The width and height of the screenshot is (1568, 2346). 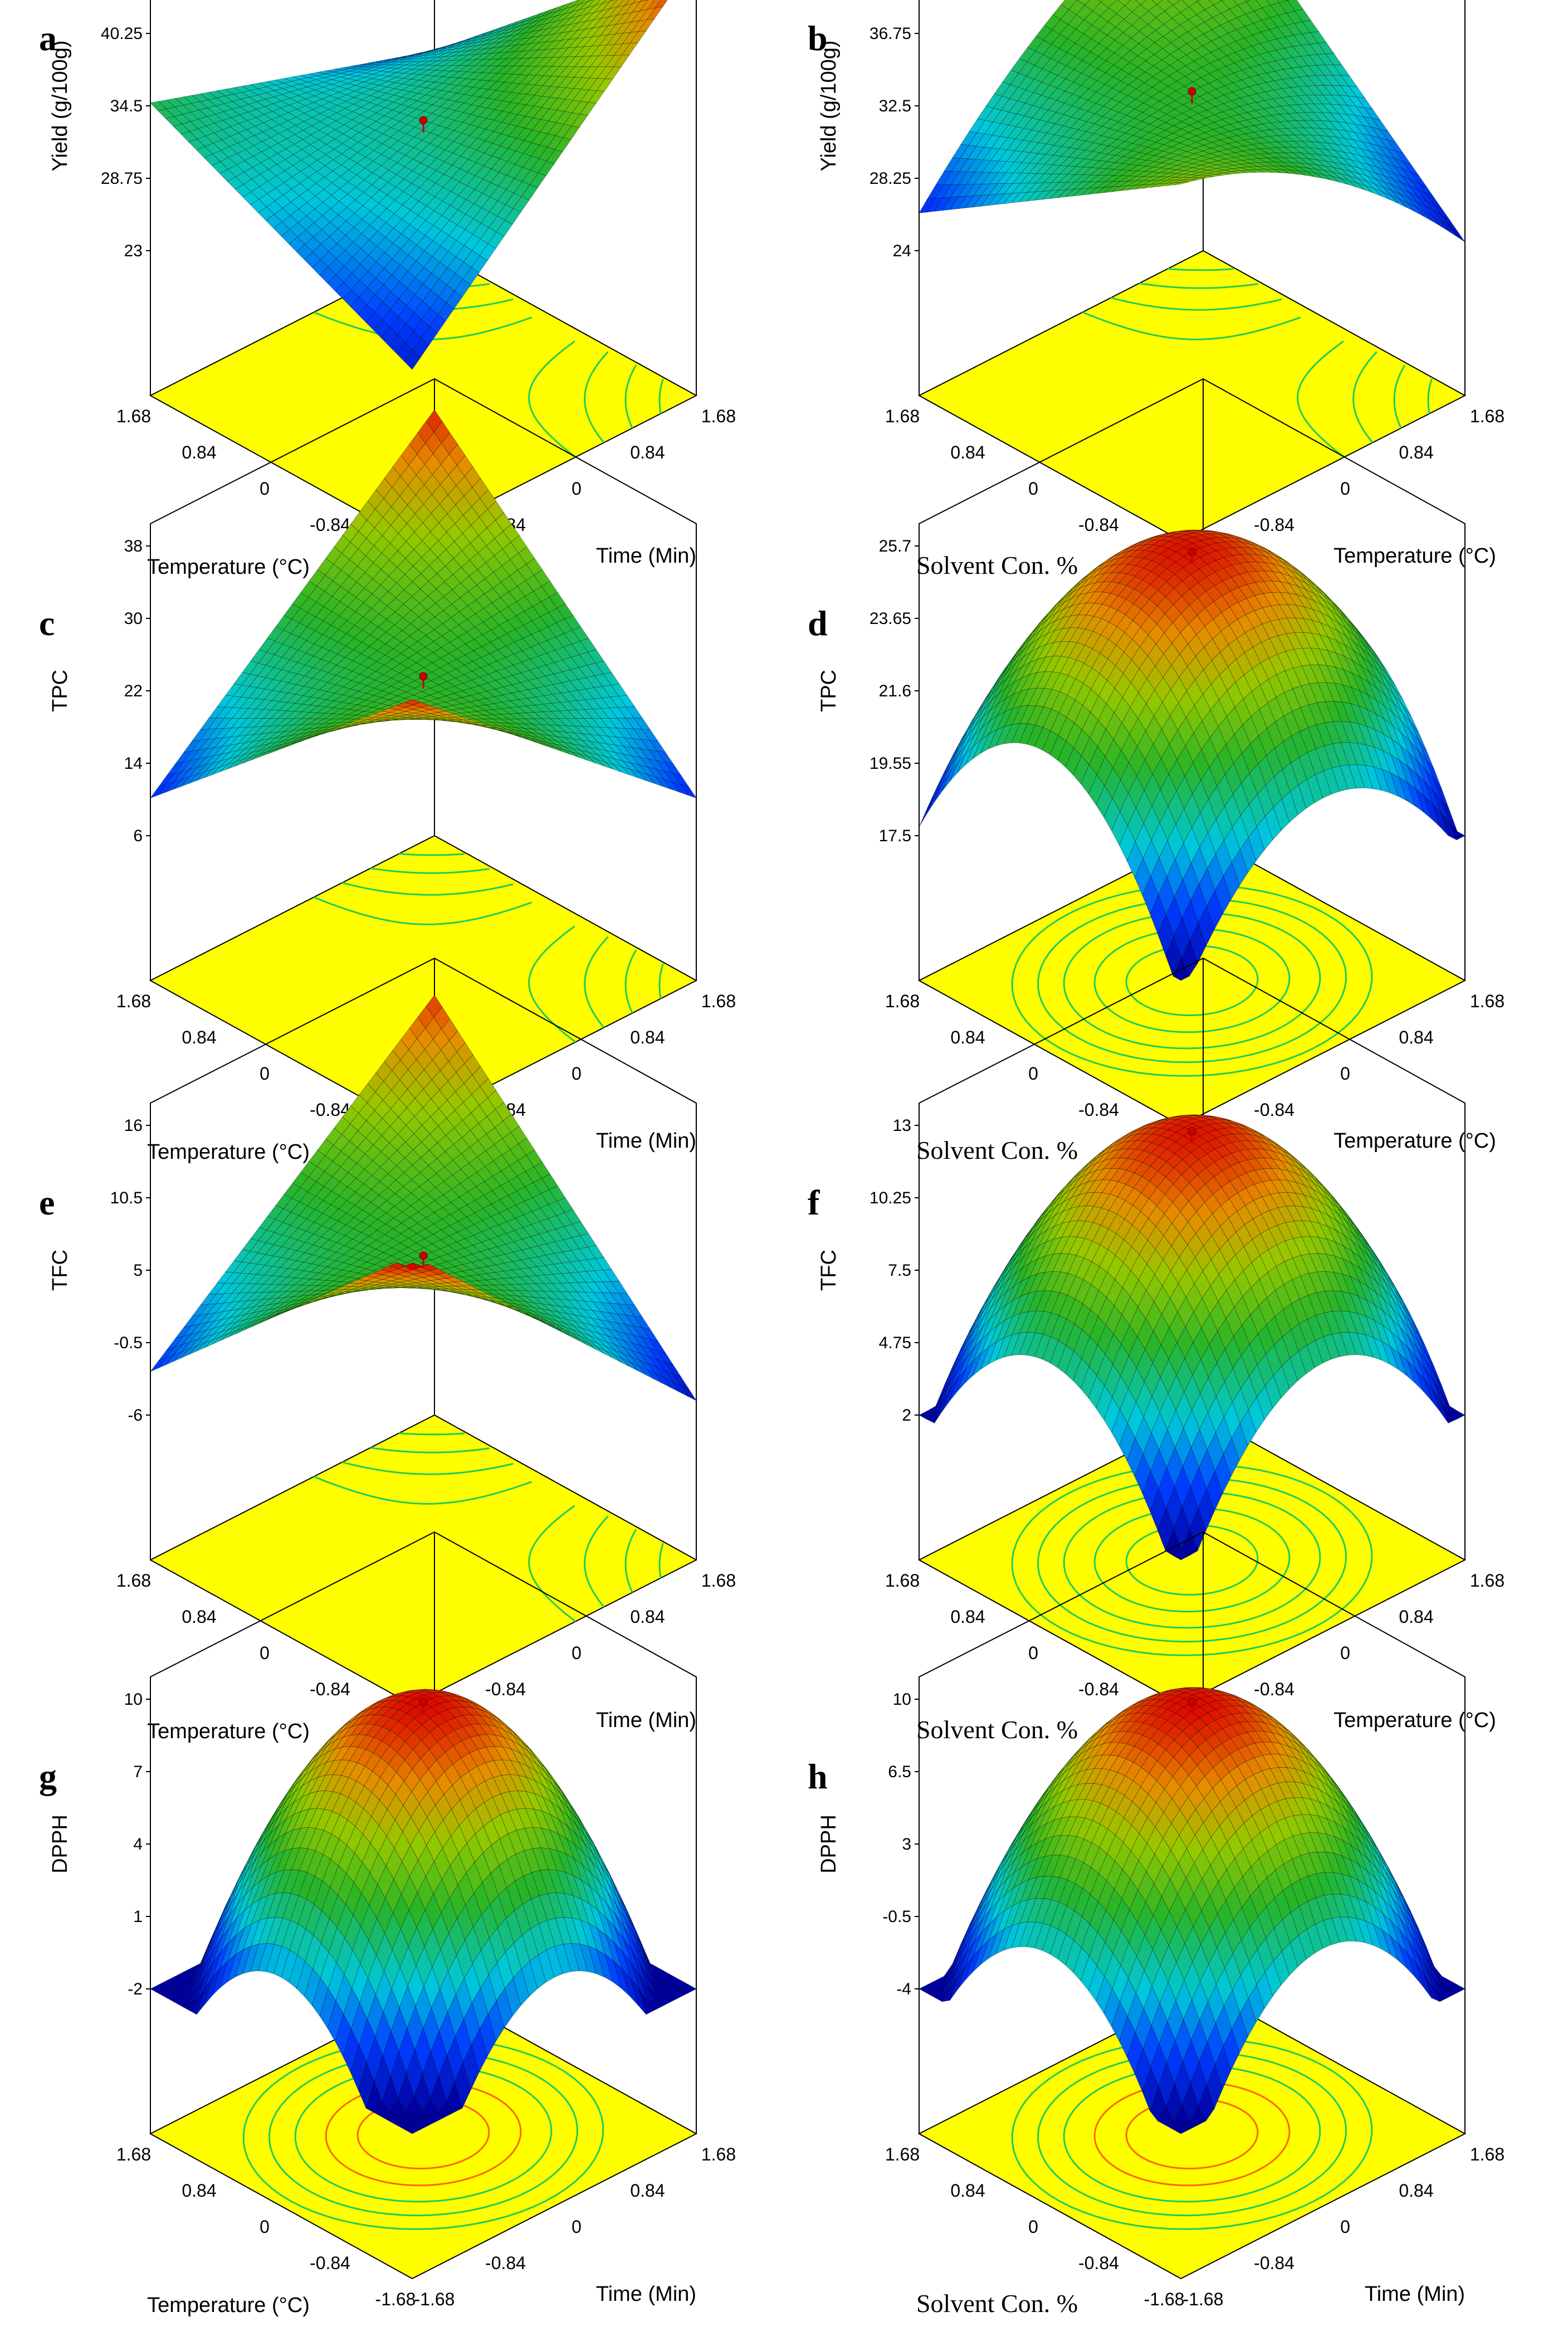 What do you see at coordinates (122, 34) in the screenshot?
I see `z-tick-label: 40.25` at bounding box center [122, 34].